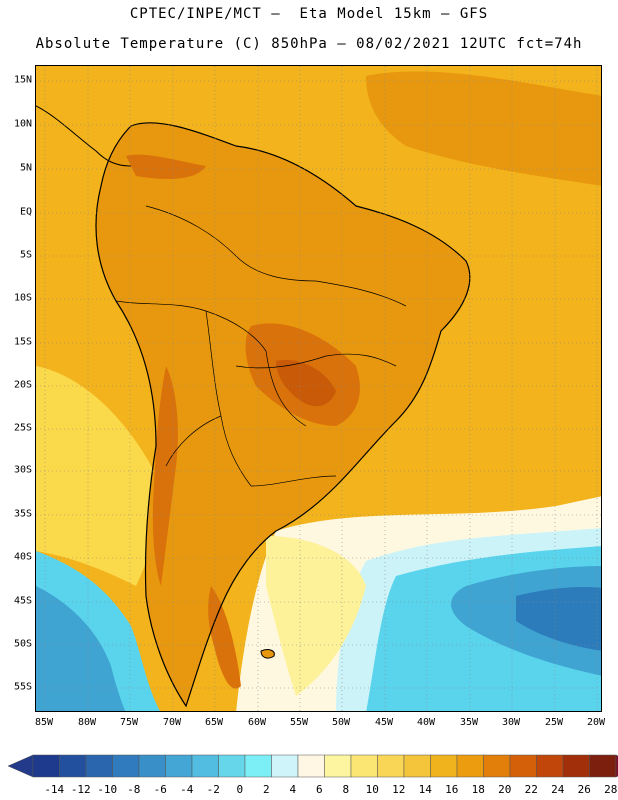 Image resolution: width=618 pixels, height=800 pixels. I want to click on colorbar-tick-label: 6, so click(319, 789).